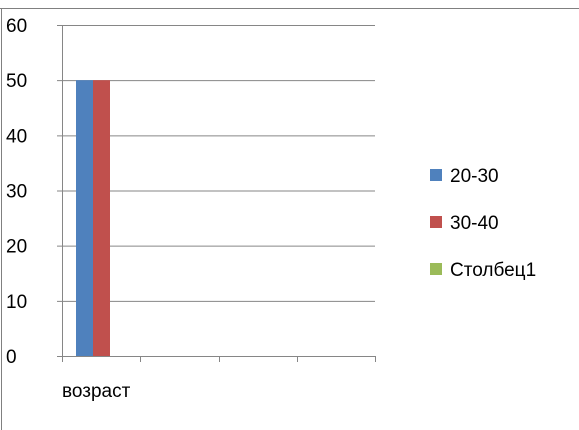  Describe the element at coordinates (493, 270) in the screenshot. I see `legend-label: Столбец1` at that location.